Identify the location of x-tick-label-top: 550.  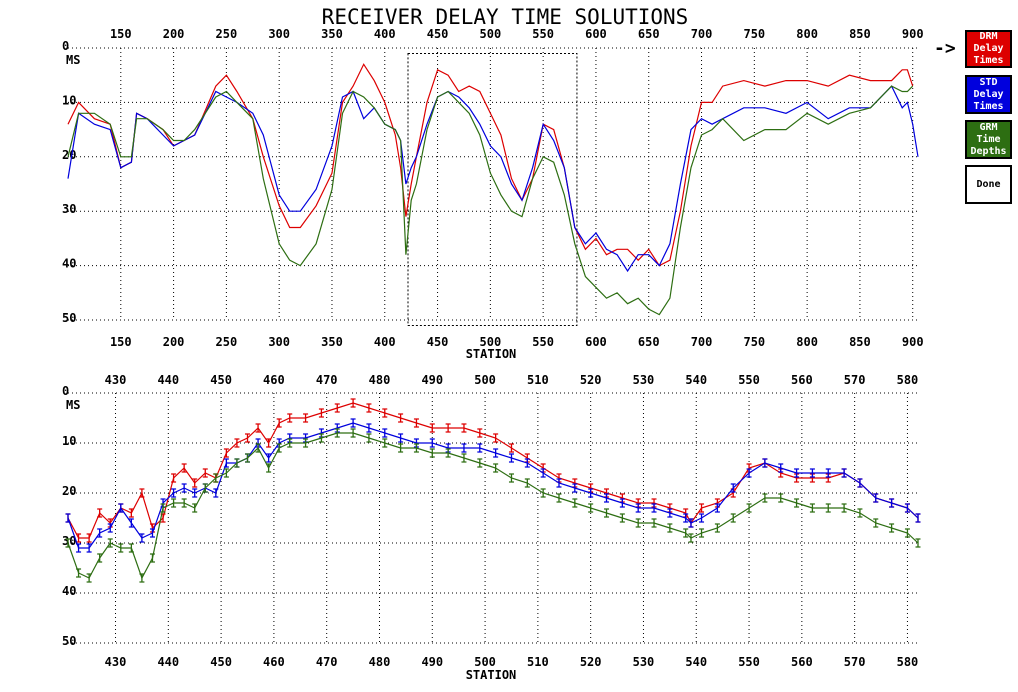
(749, 380).